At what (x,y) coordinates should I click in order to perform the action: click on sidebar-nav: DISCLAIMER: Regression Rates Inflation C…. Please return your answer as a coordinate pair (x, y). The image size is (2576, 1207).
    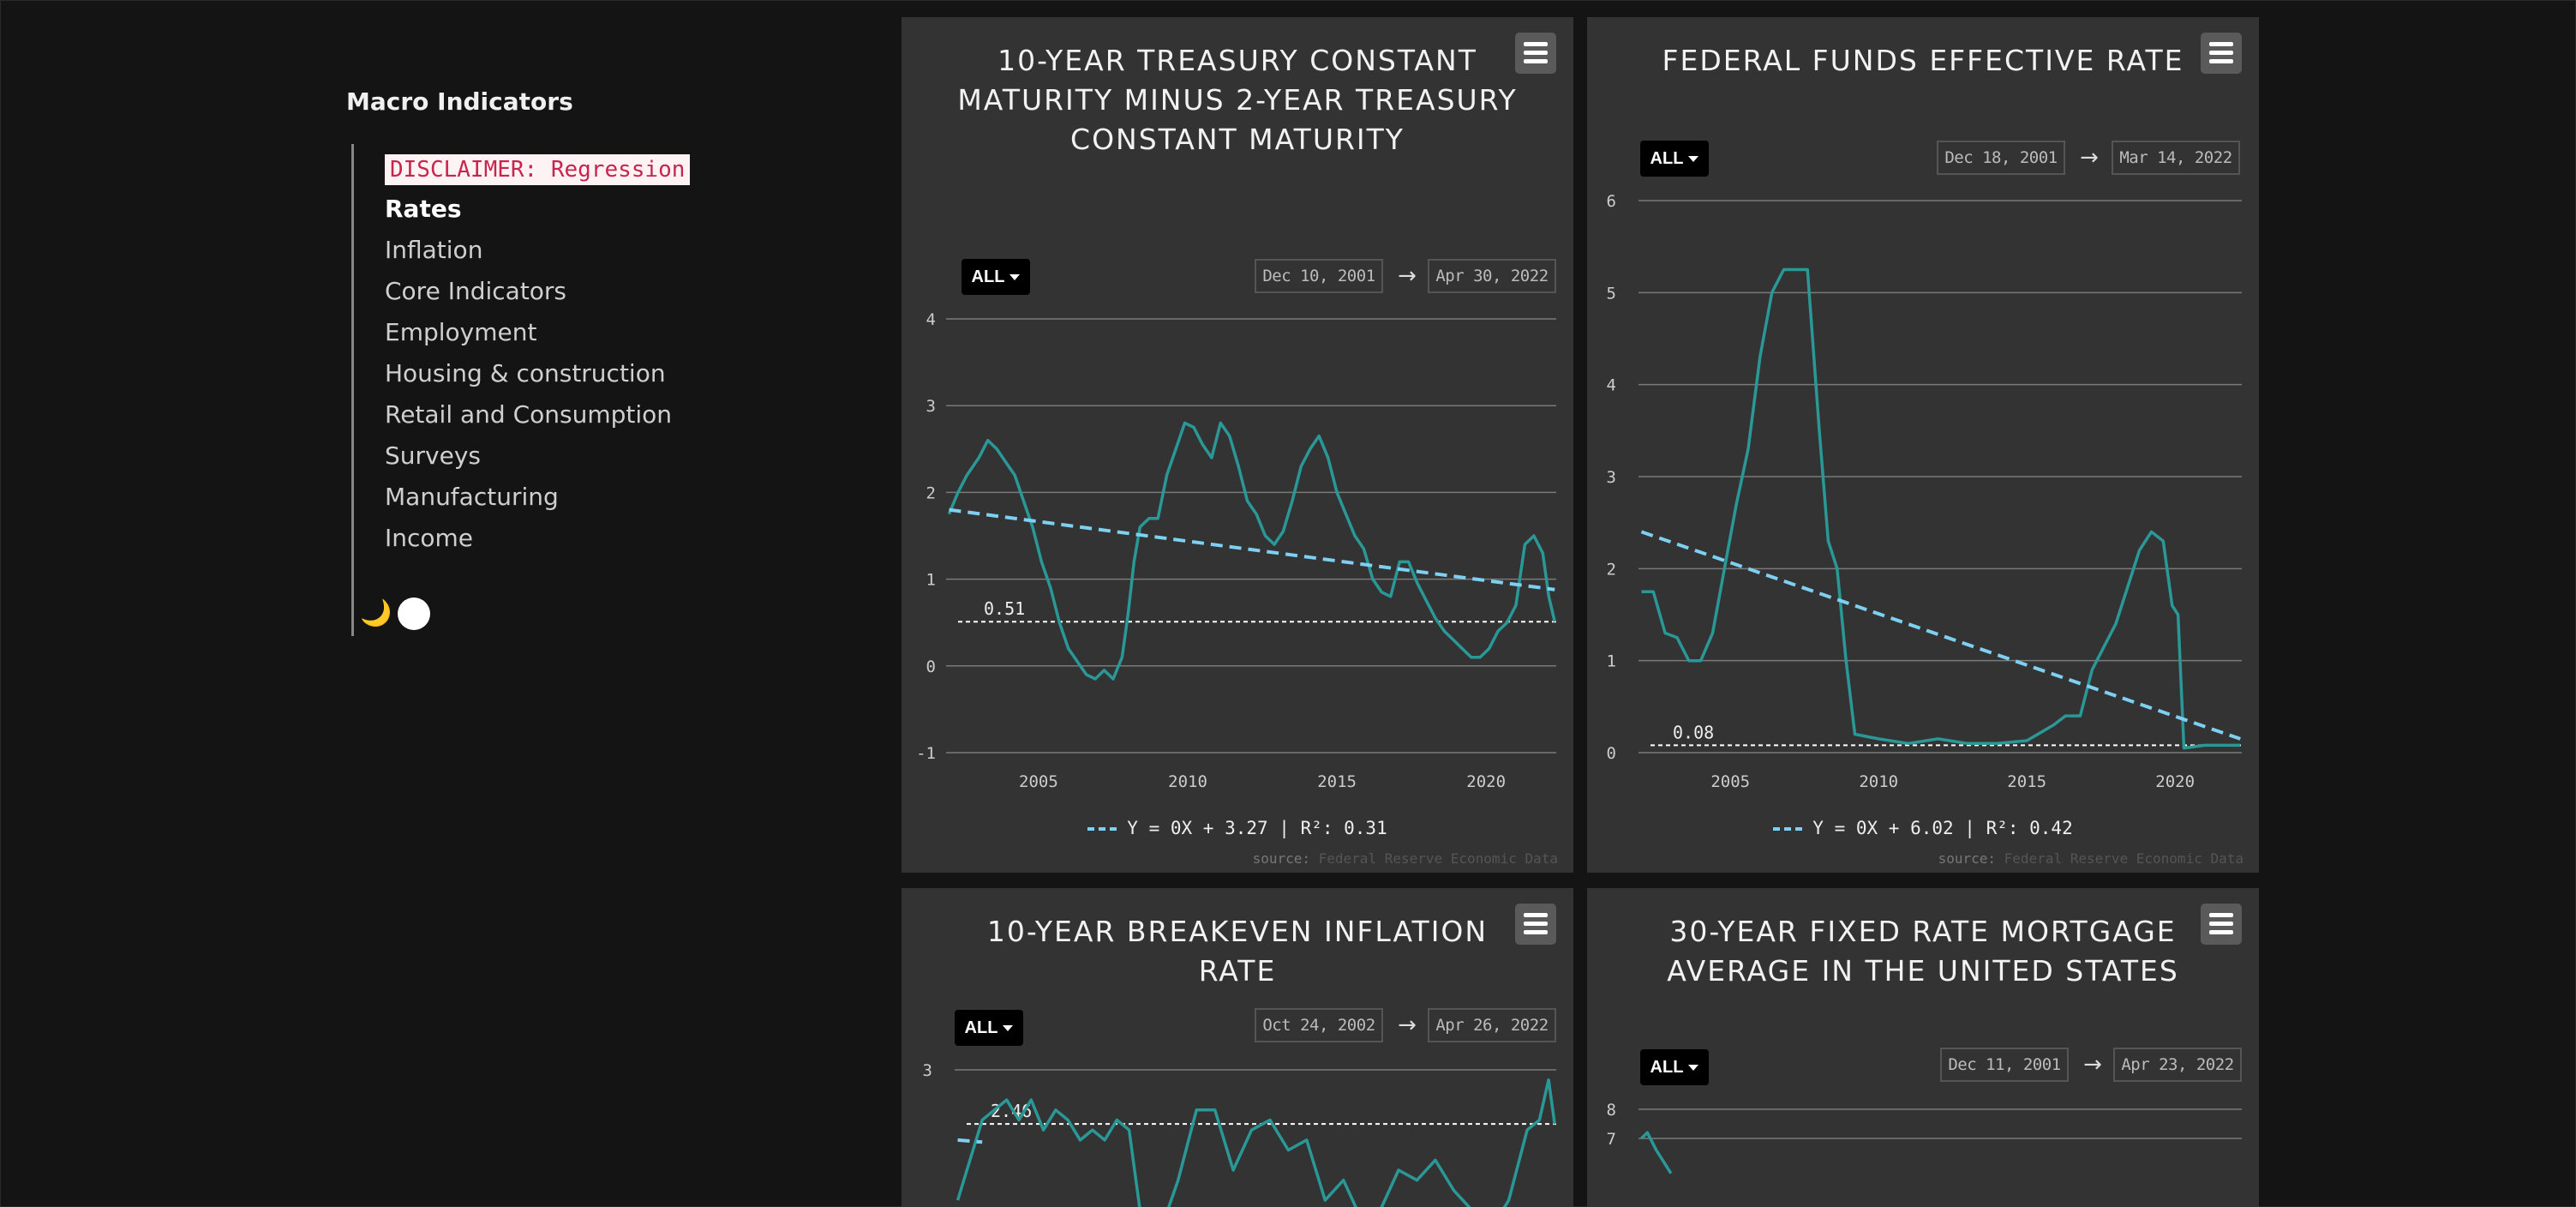
    Looking at the image, I should click on (524, 390).